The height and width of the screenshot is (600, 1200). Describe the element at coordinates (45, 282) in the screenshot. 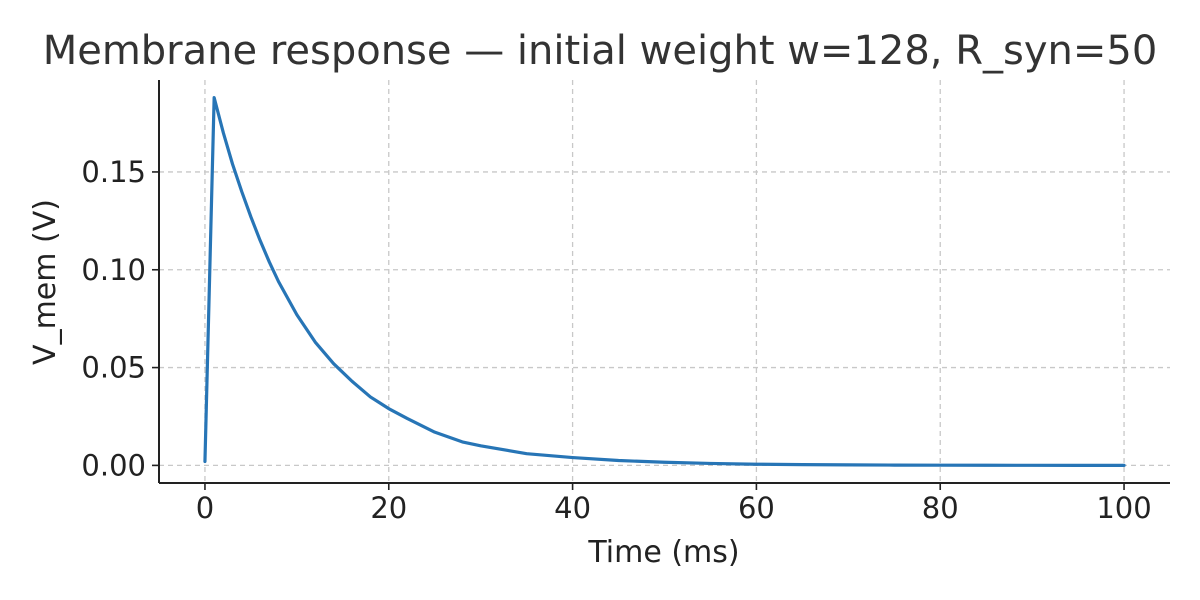

I see `y-axis-label: V_mem (V)` at that location.